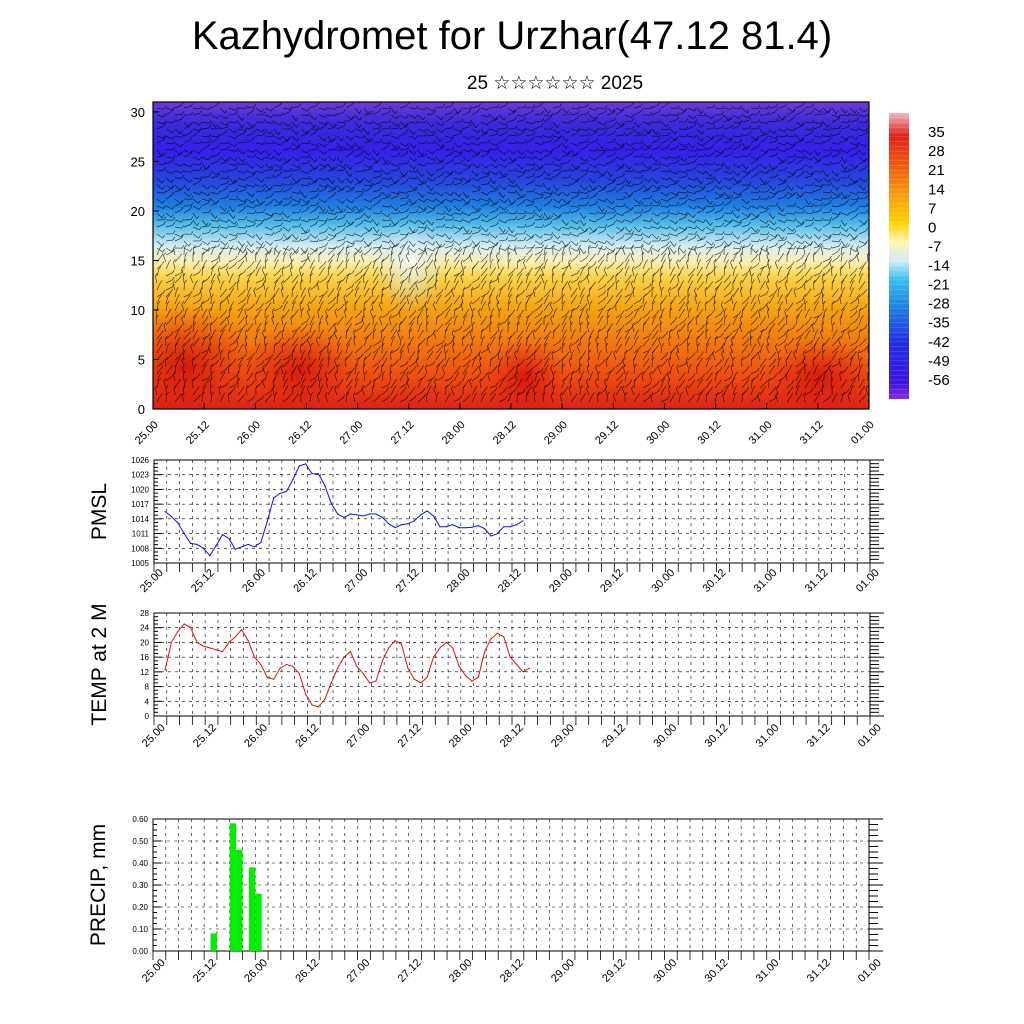 This screenshot has height=1024, width=1024. Describe the element at coordinates (939, 361) in the screenshot. I see `colorbar-label: -49` at that location.